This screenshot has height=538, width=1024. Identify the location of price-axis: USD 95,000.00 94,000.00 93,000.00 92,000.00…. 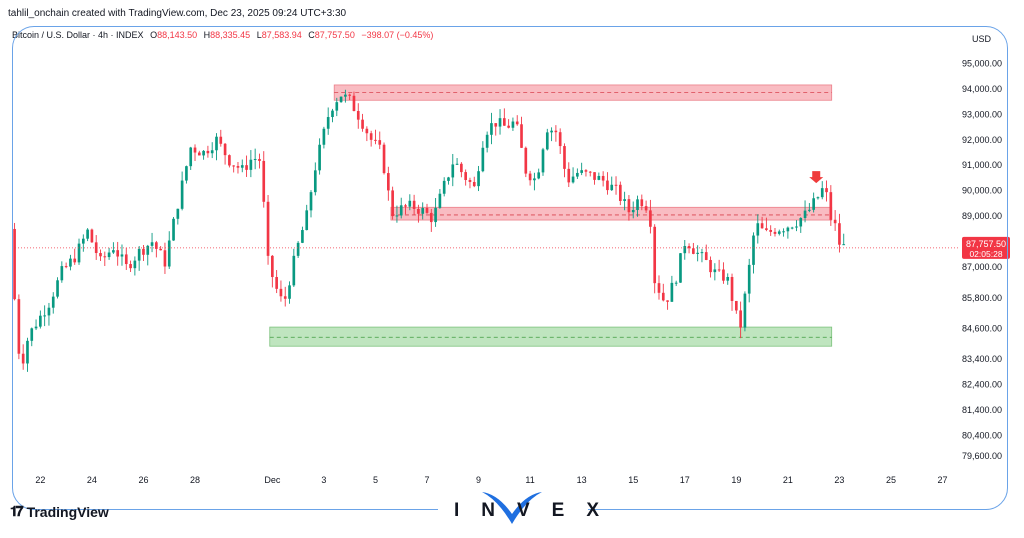
(986, 247).